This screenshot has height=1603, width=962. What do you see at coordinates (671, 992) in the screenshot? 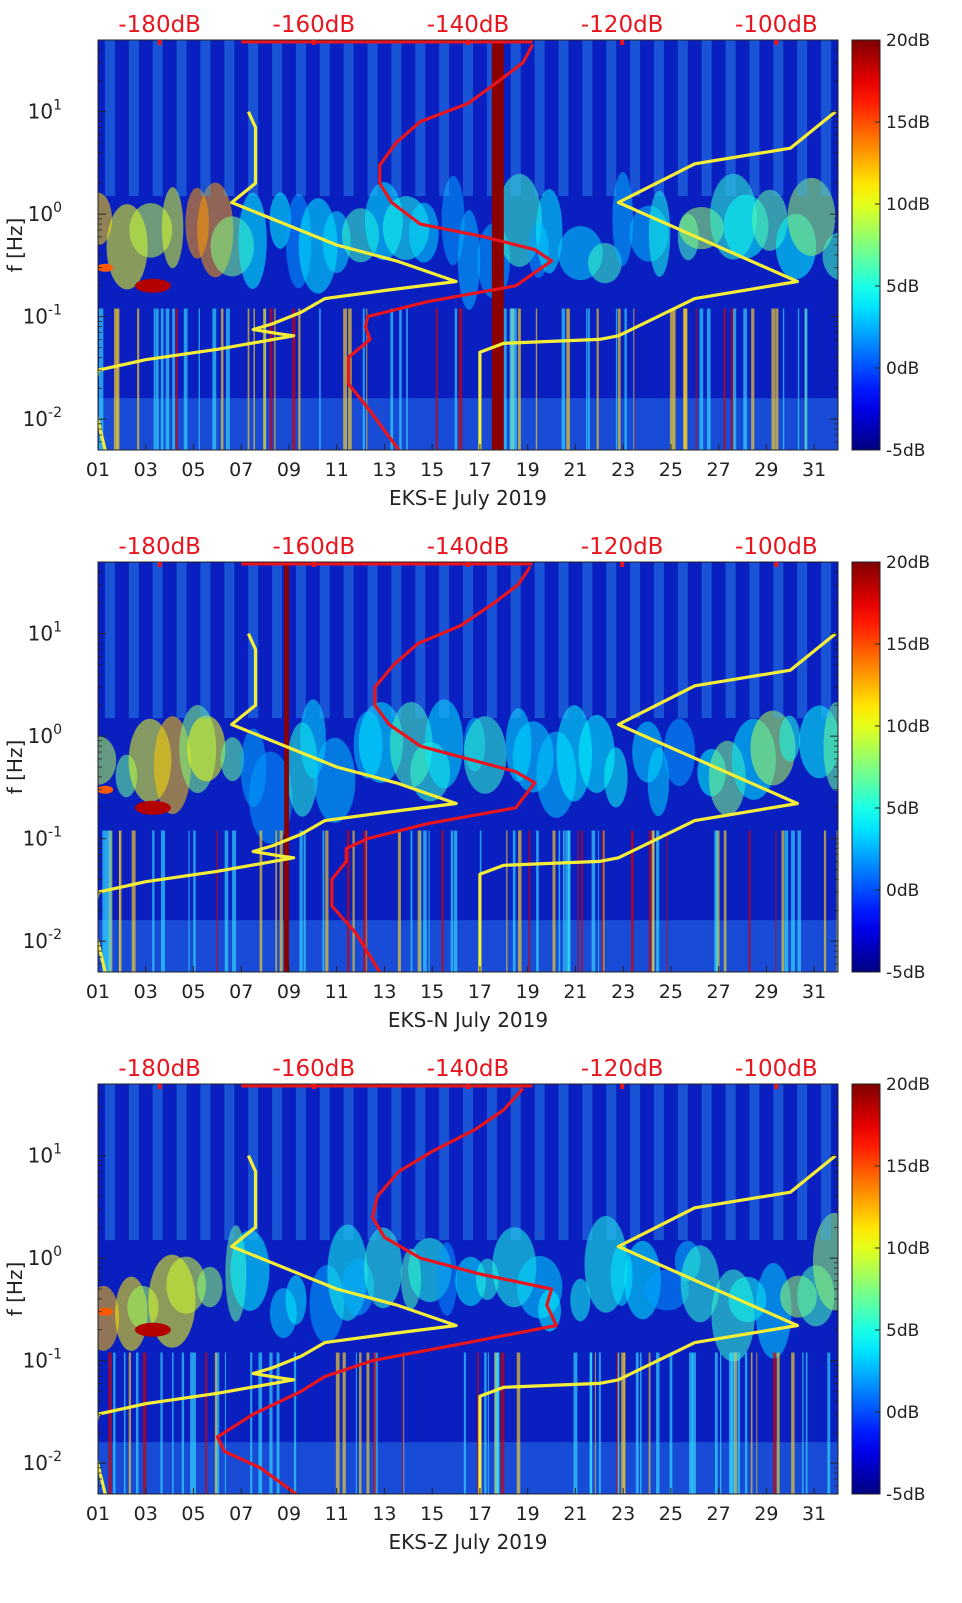
I see `x-tick-label: 25` at bounding box center [671, 992].